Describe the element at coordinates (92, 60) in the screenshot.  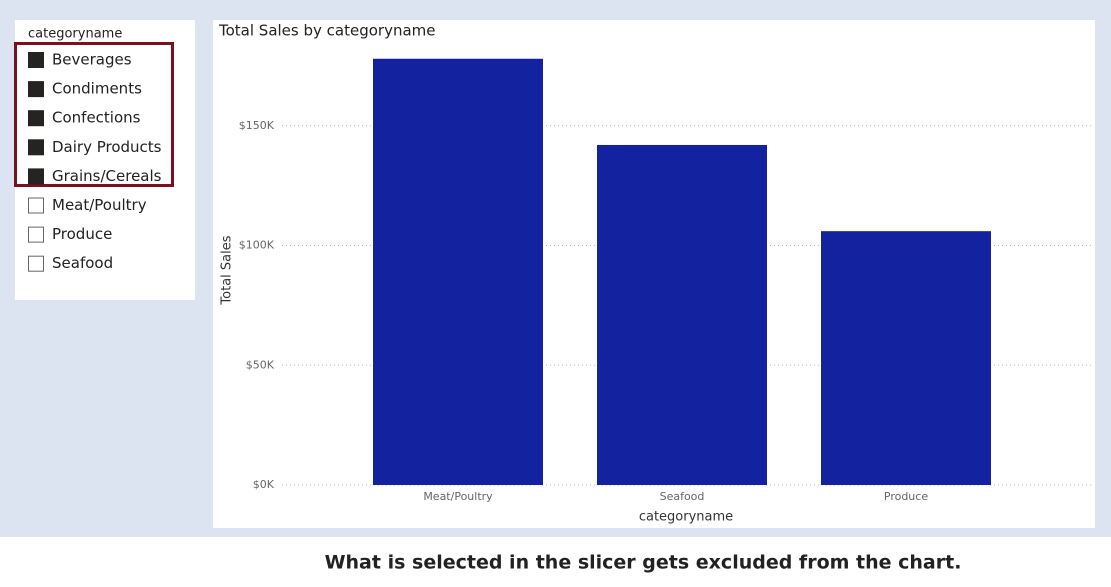
I see `slicer-item: Beverages` at that location.